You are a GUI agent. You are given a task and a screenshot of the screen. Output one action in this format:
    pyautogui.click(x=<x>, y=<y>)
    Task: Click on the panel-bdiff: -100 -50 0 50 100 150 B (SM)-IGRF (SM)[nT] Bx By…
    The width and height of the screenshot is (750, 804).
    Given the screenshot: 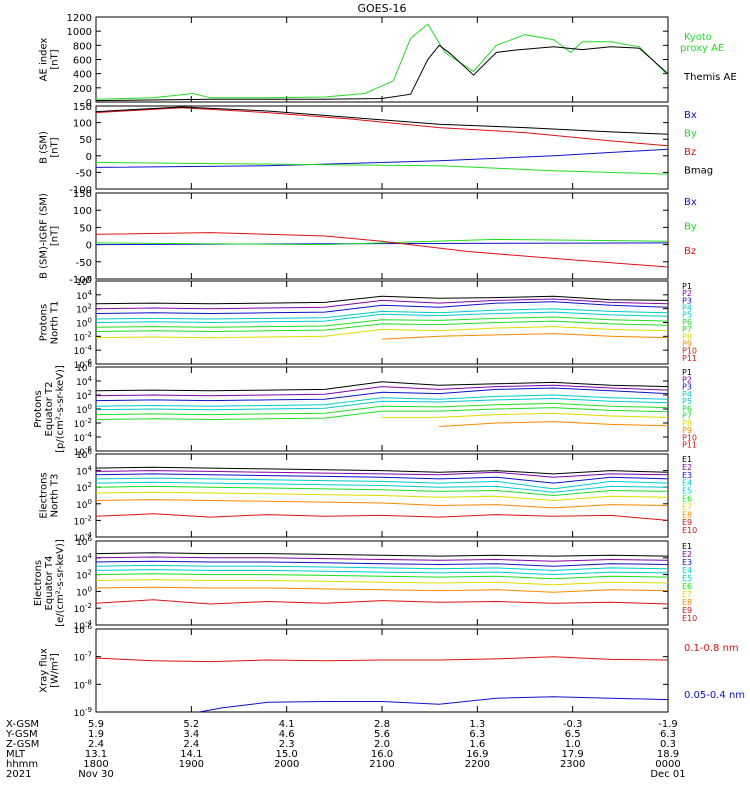 What is the action you would take?
    pyautogui.click(x=368, y=237)
    